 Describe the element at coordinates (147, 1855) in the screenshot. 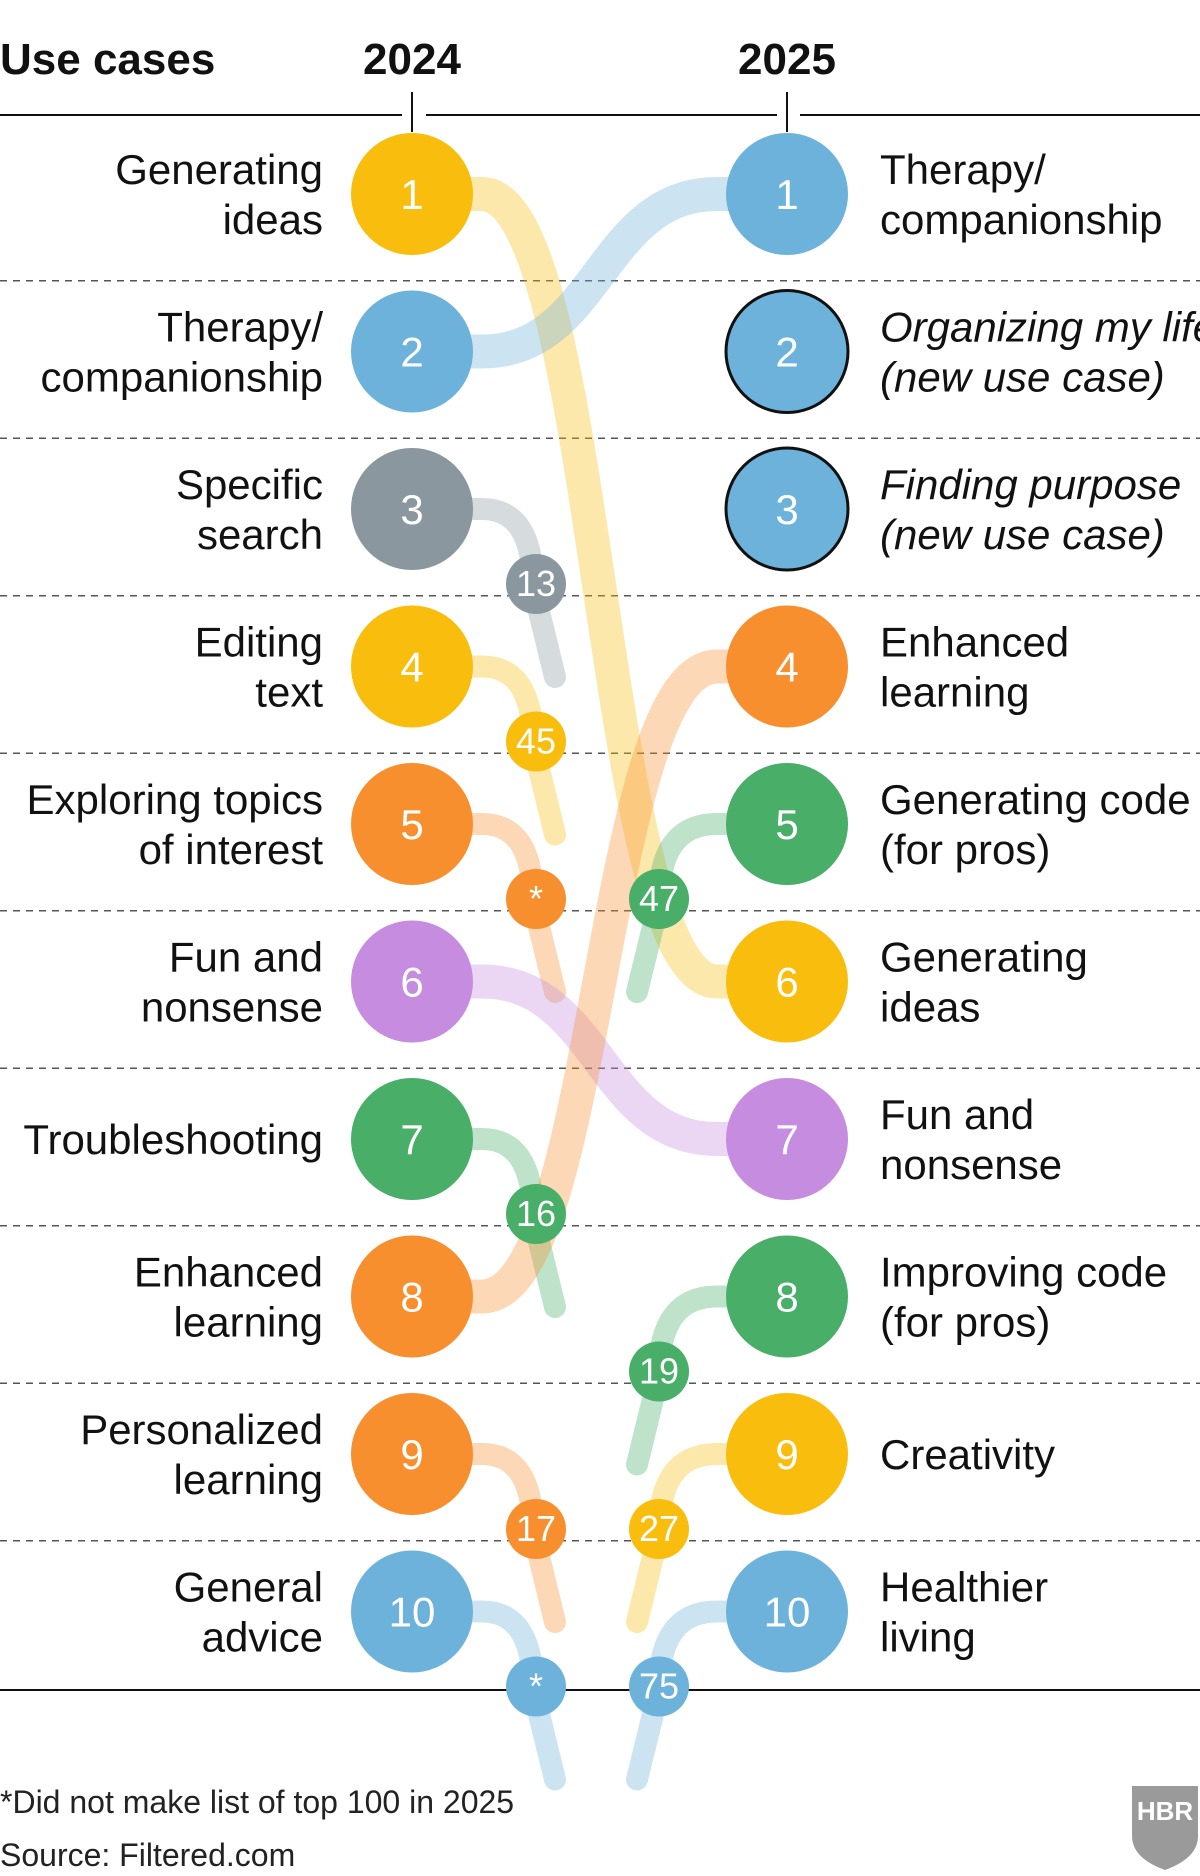

I see `source: Source: Filtered.com` at that location.